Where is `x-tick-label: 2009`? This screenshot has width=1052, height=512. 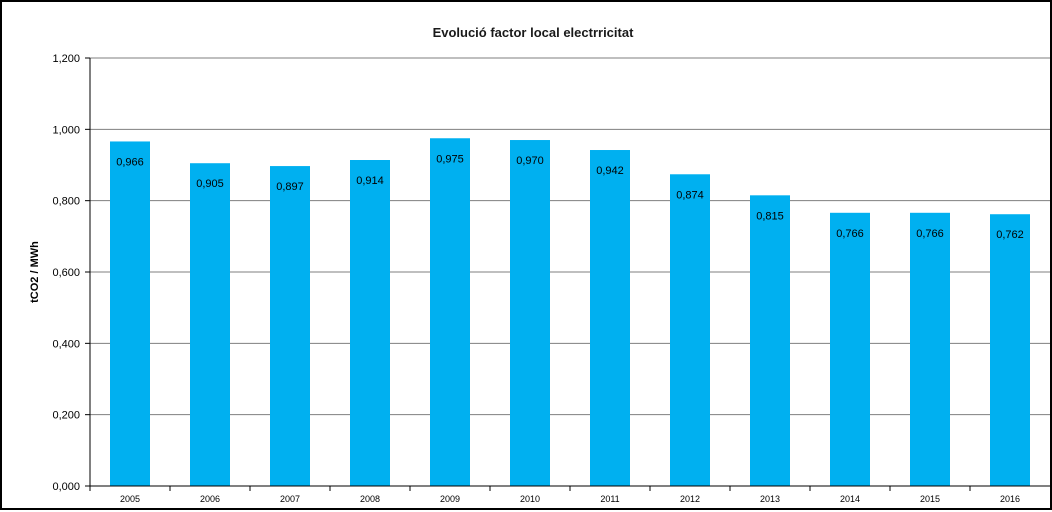 x-tick-label: 2009 is located at coordinates (450, 499).